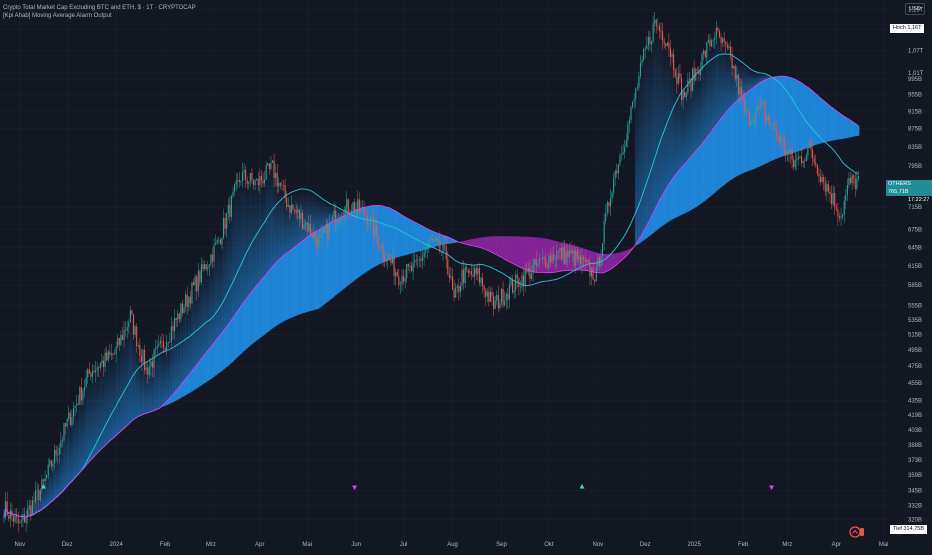  I want to click on last-symbol: OTHERS, so click(899, 184).